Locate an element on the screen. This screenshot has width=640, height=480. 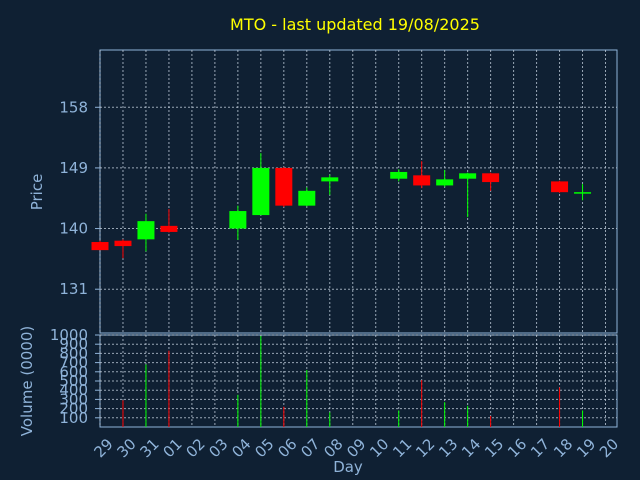
price-y-ticks: 131 140 149 158 is located at coordinates (79, 198).